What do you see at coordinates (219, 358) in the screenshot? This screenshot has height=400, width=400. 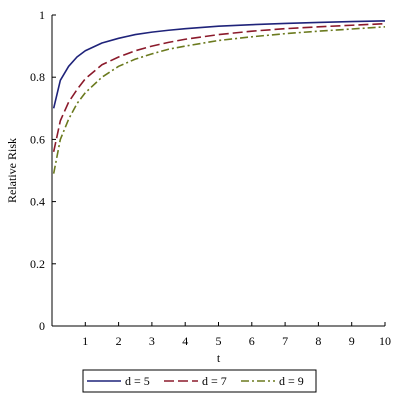 I see `x-axis-title: t` at bounding box center [219, 358].